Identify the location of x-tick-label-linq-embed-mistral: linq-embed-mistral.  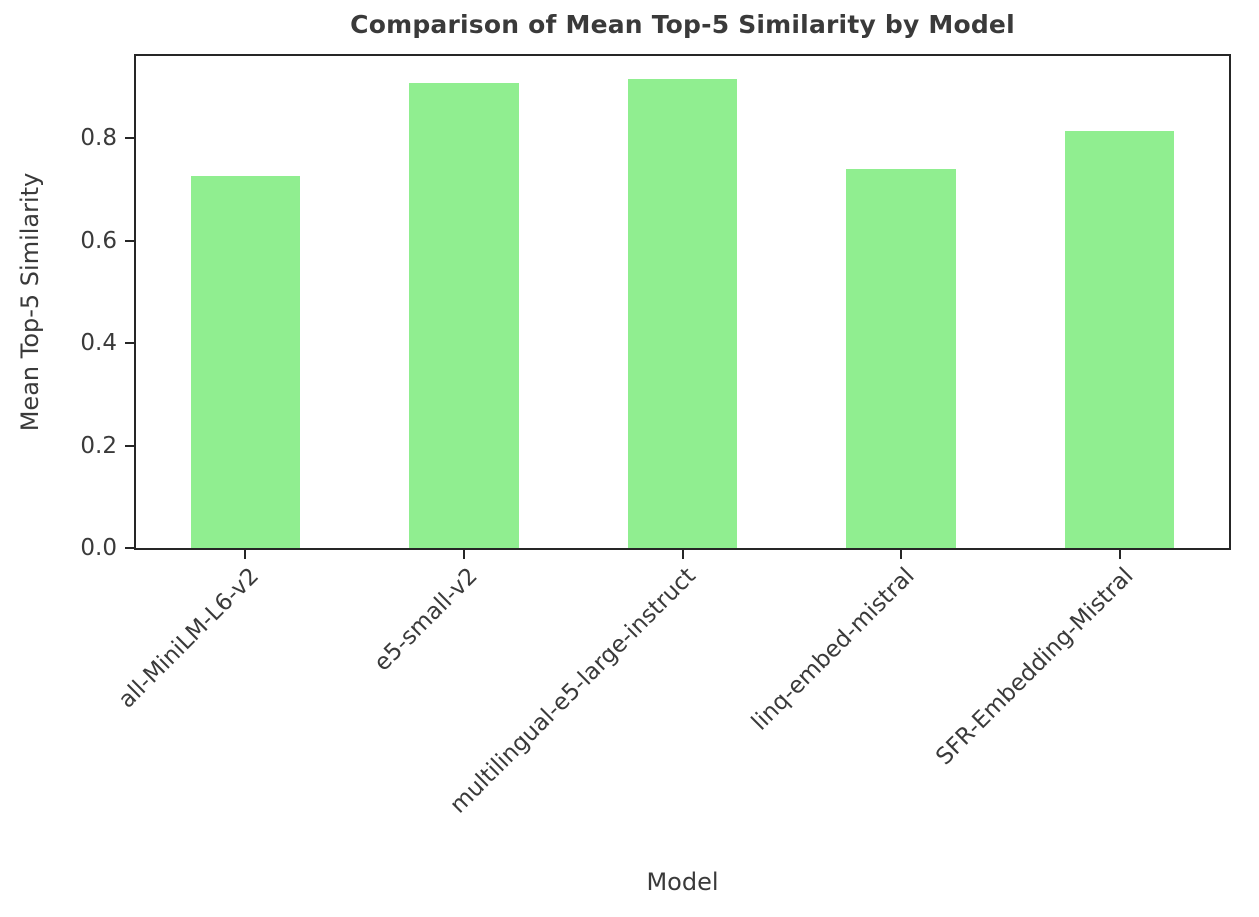
(833, 649).